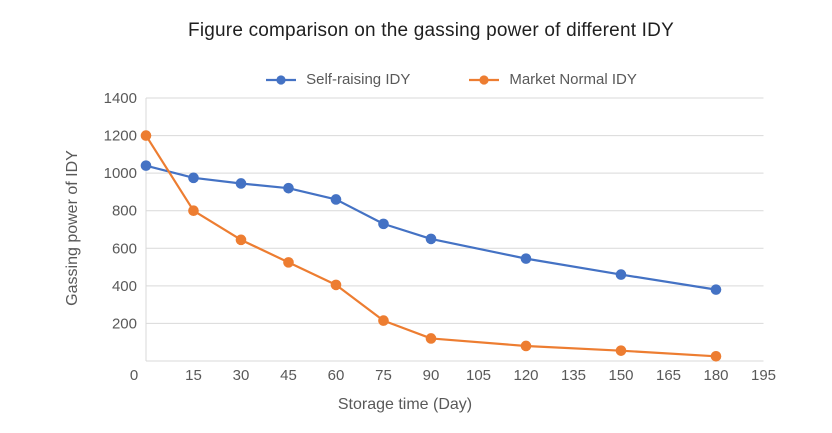  What do you see at coordinates (124, 248) in the screenshot?
I see `y-tick-label: 600` at bounding box center [124, 248].